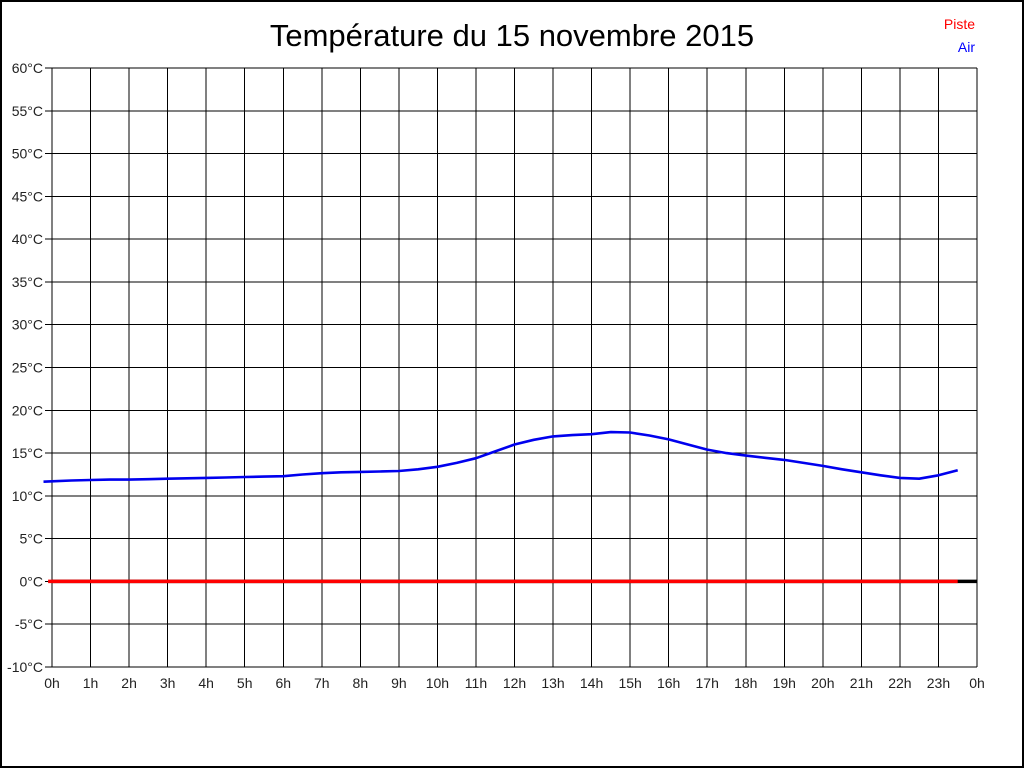  What do you see at coordinates (668, 683) in the screenshot?
I see `x-tick-label: 16h` at bounding box center [668, 683].